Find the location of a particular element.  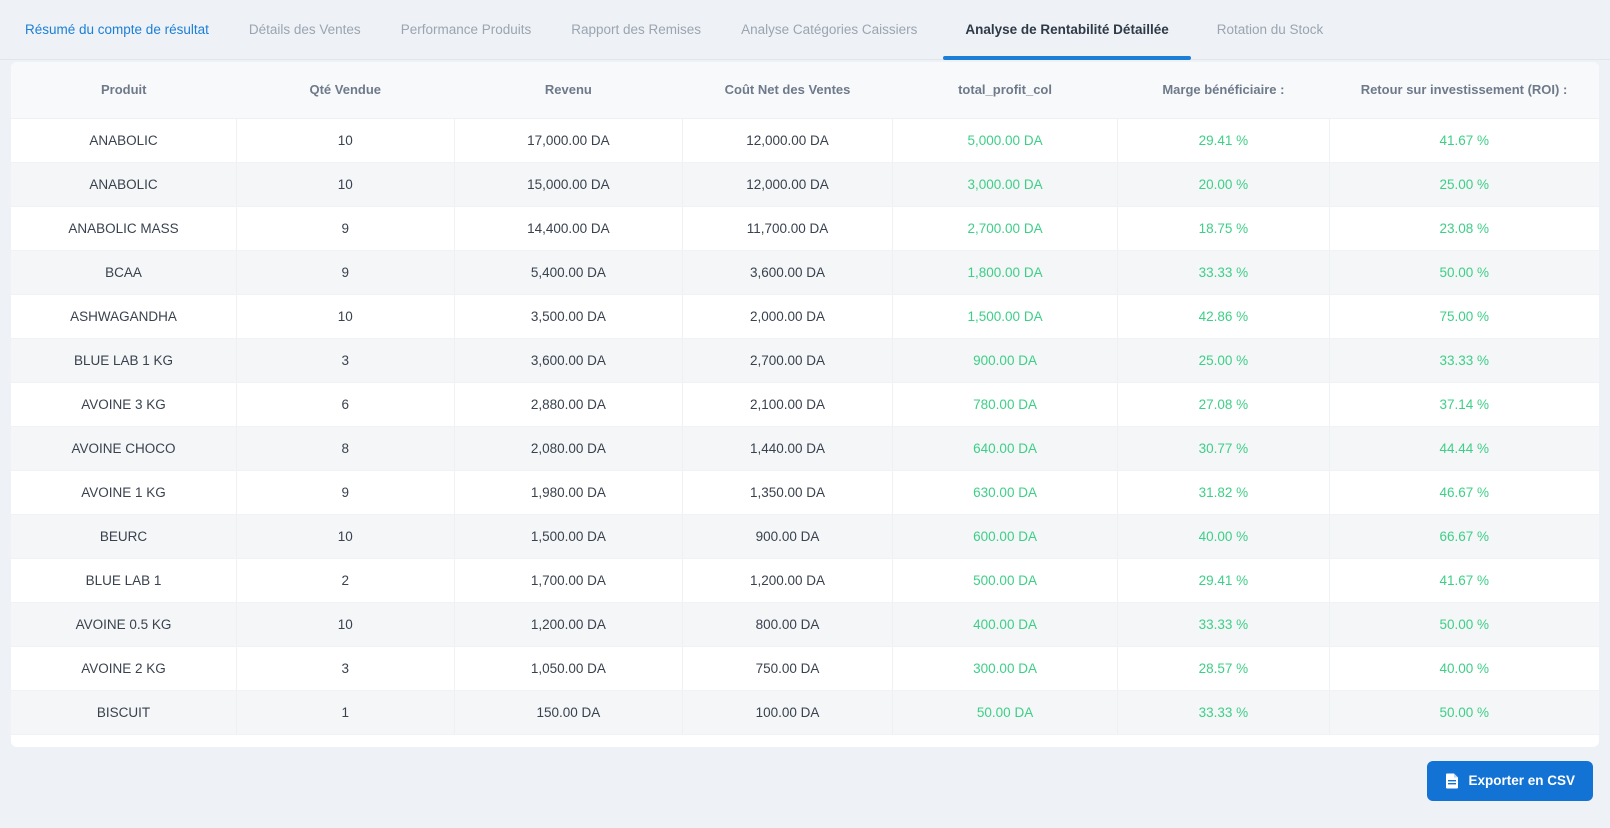

product-cell: AVOINE 2 KG is located at coordinates (124, 668).